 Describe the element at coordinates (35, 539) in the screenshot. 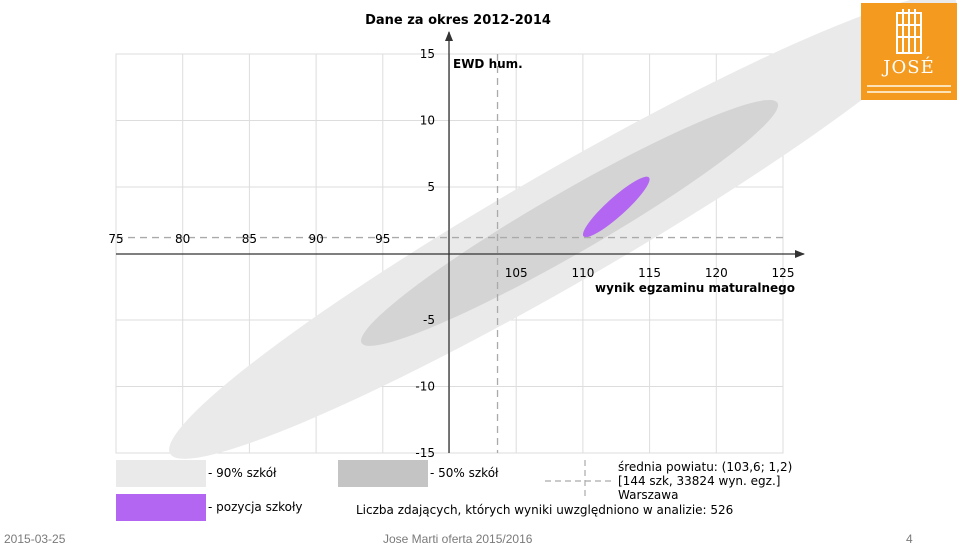

I see `footer-date: 2015-03-25` at that location.